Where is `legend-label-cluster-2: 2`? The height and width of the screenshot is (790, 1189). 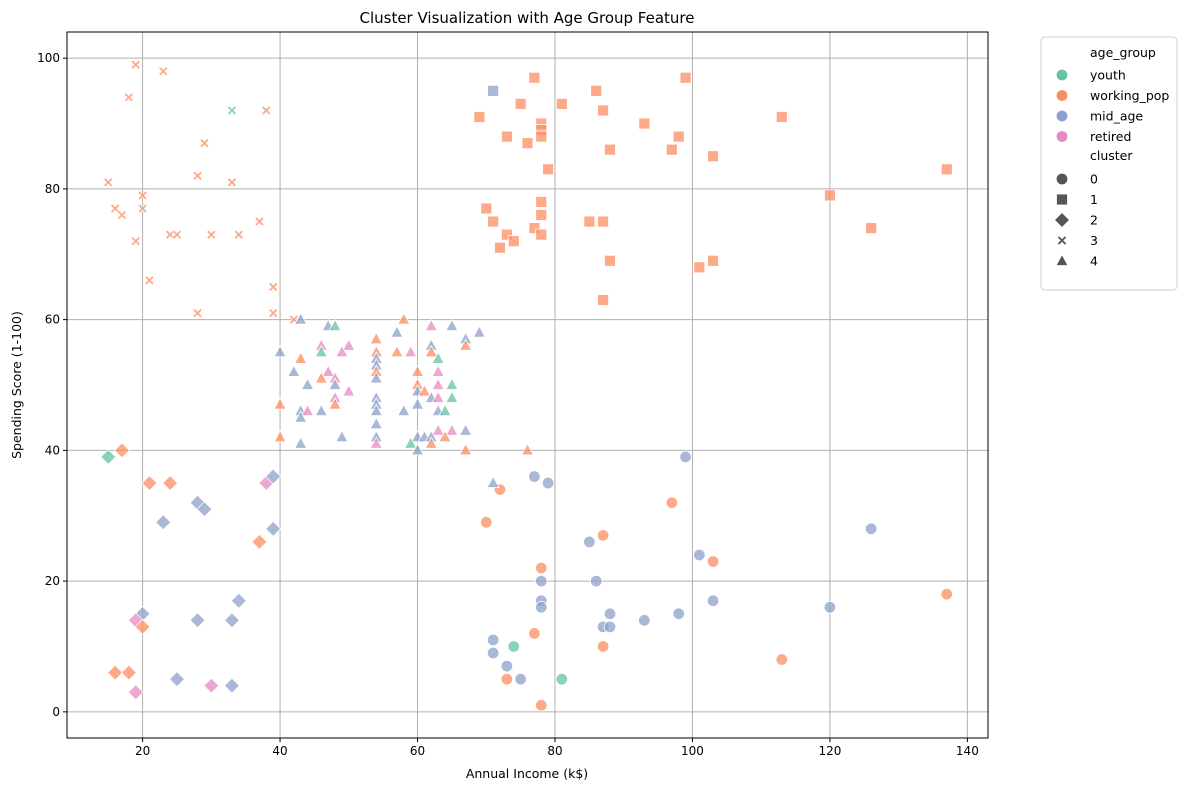
legend-label-cluster-2: 2 is located at coordinates (1094, 220).